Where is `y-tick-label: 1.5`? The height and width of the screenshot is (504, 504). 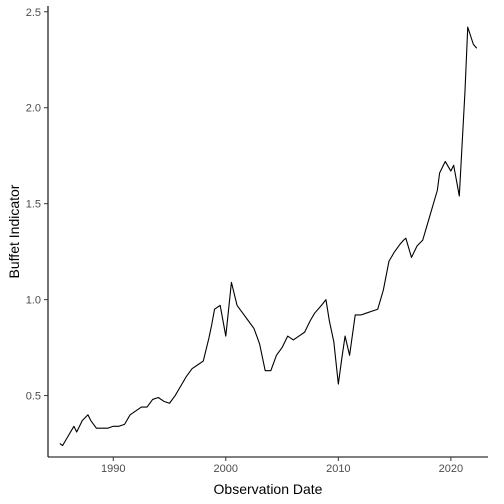 y-tick-label: 1.5 is located at coordinates (33, 205).